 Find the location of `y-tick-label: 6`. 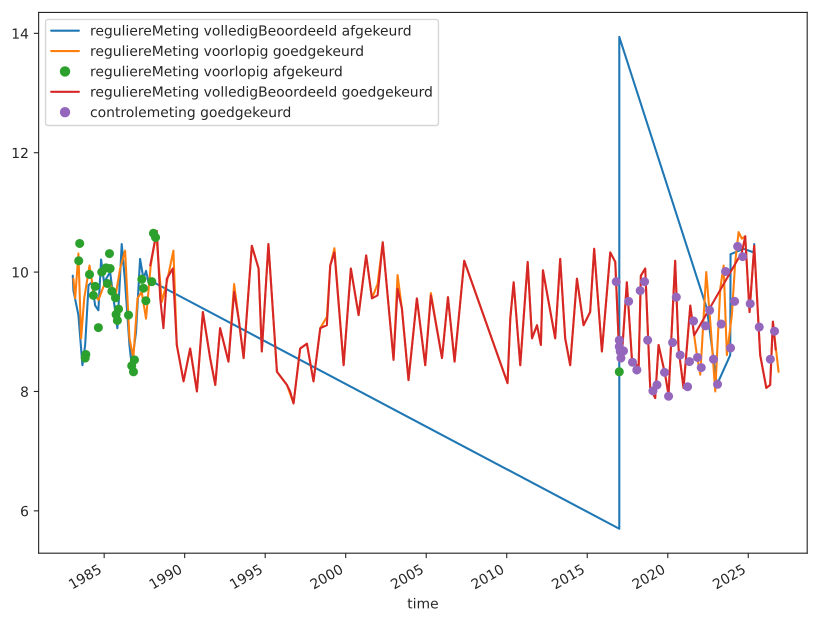

y-tick-label: 6 is located at coordinates (24, 511).